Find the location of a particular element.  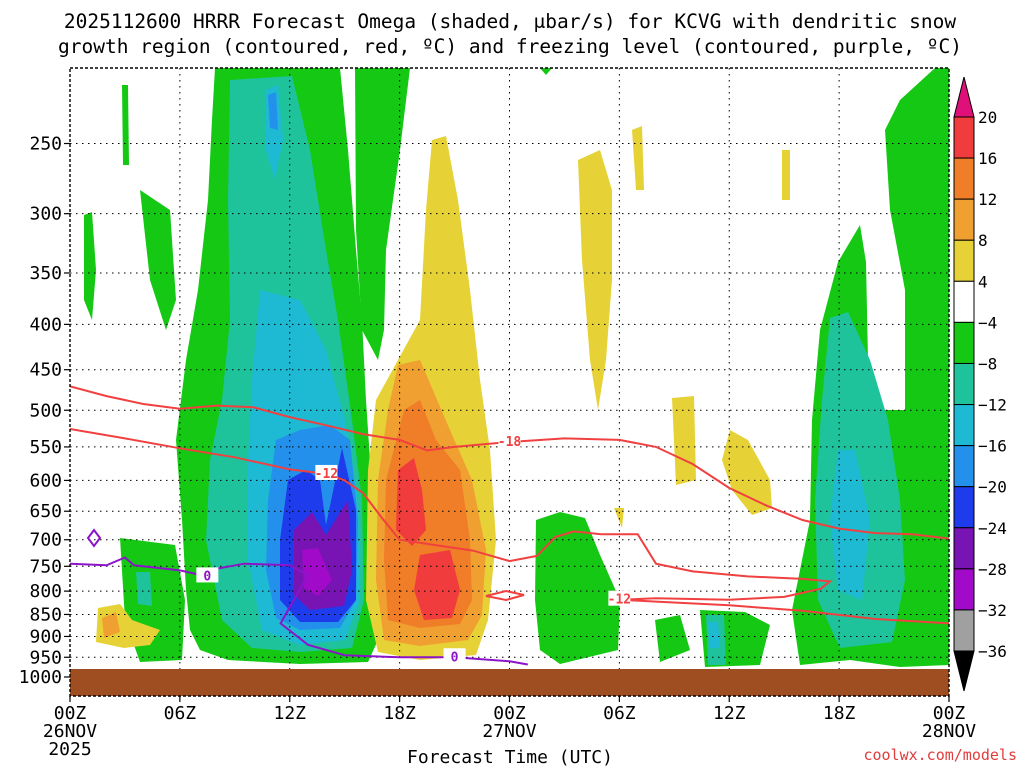

omega-area-yellow-right-small is located at coordinates (786, 175).